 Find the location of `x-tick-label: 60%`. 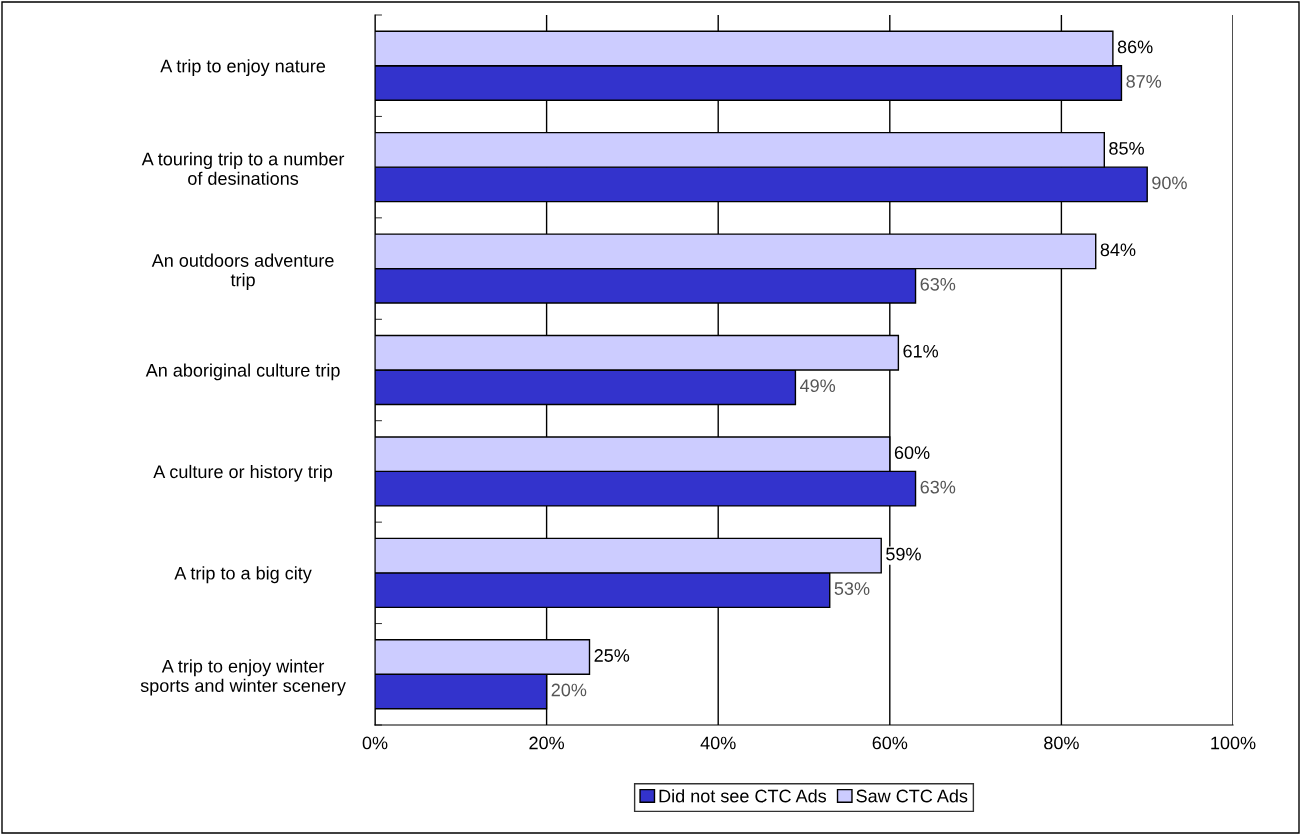

x-tick-label: 60% is located at coordinates (890, 743).